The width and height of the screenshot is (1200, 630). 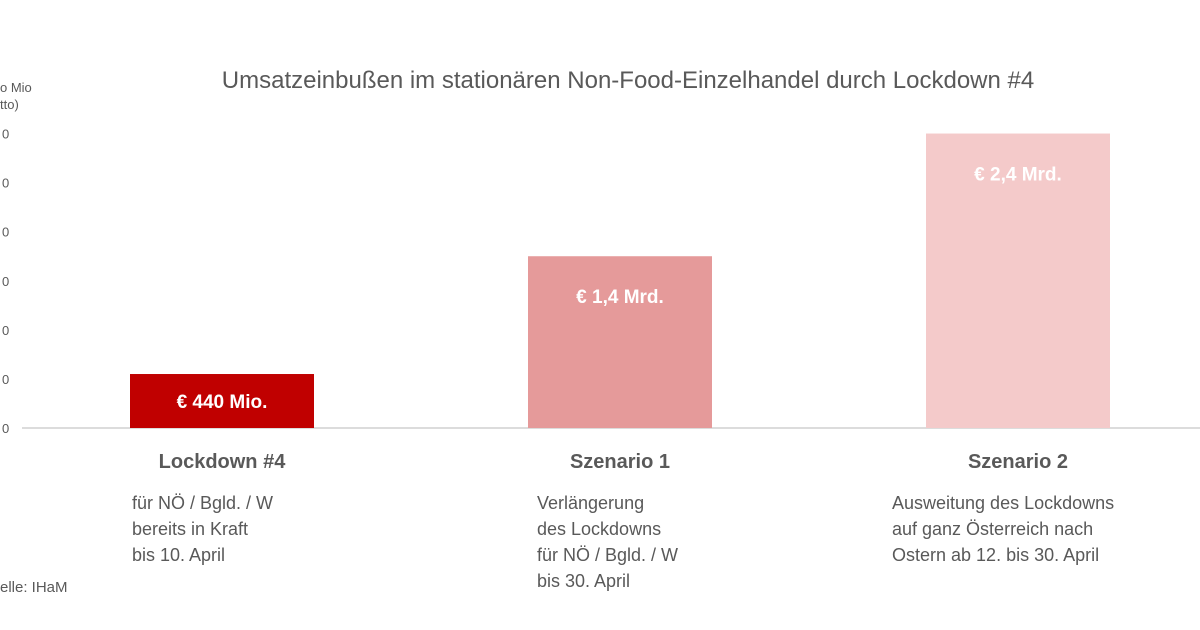 I want to click on source-note: elle: IHaM, so click(x=34, y=587).